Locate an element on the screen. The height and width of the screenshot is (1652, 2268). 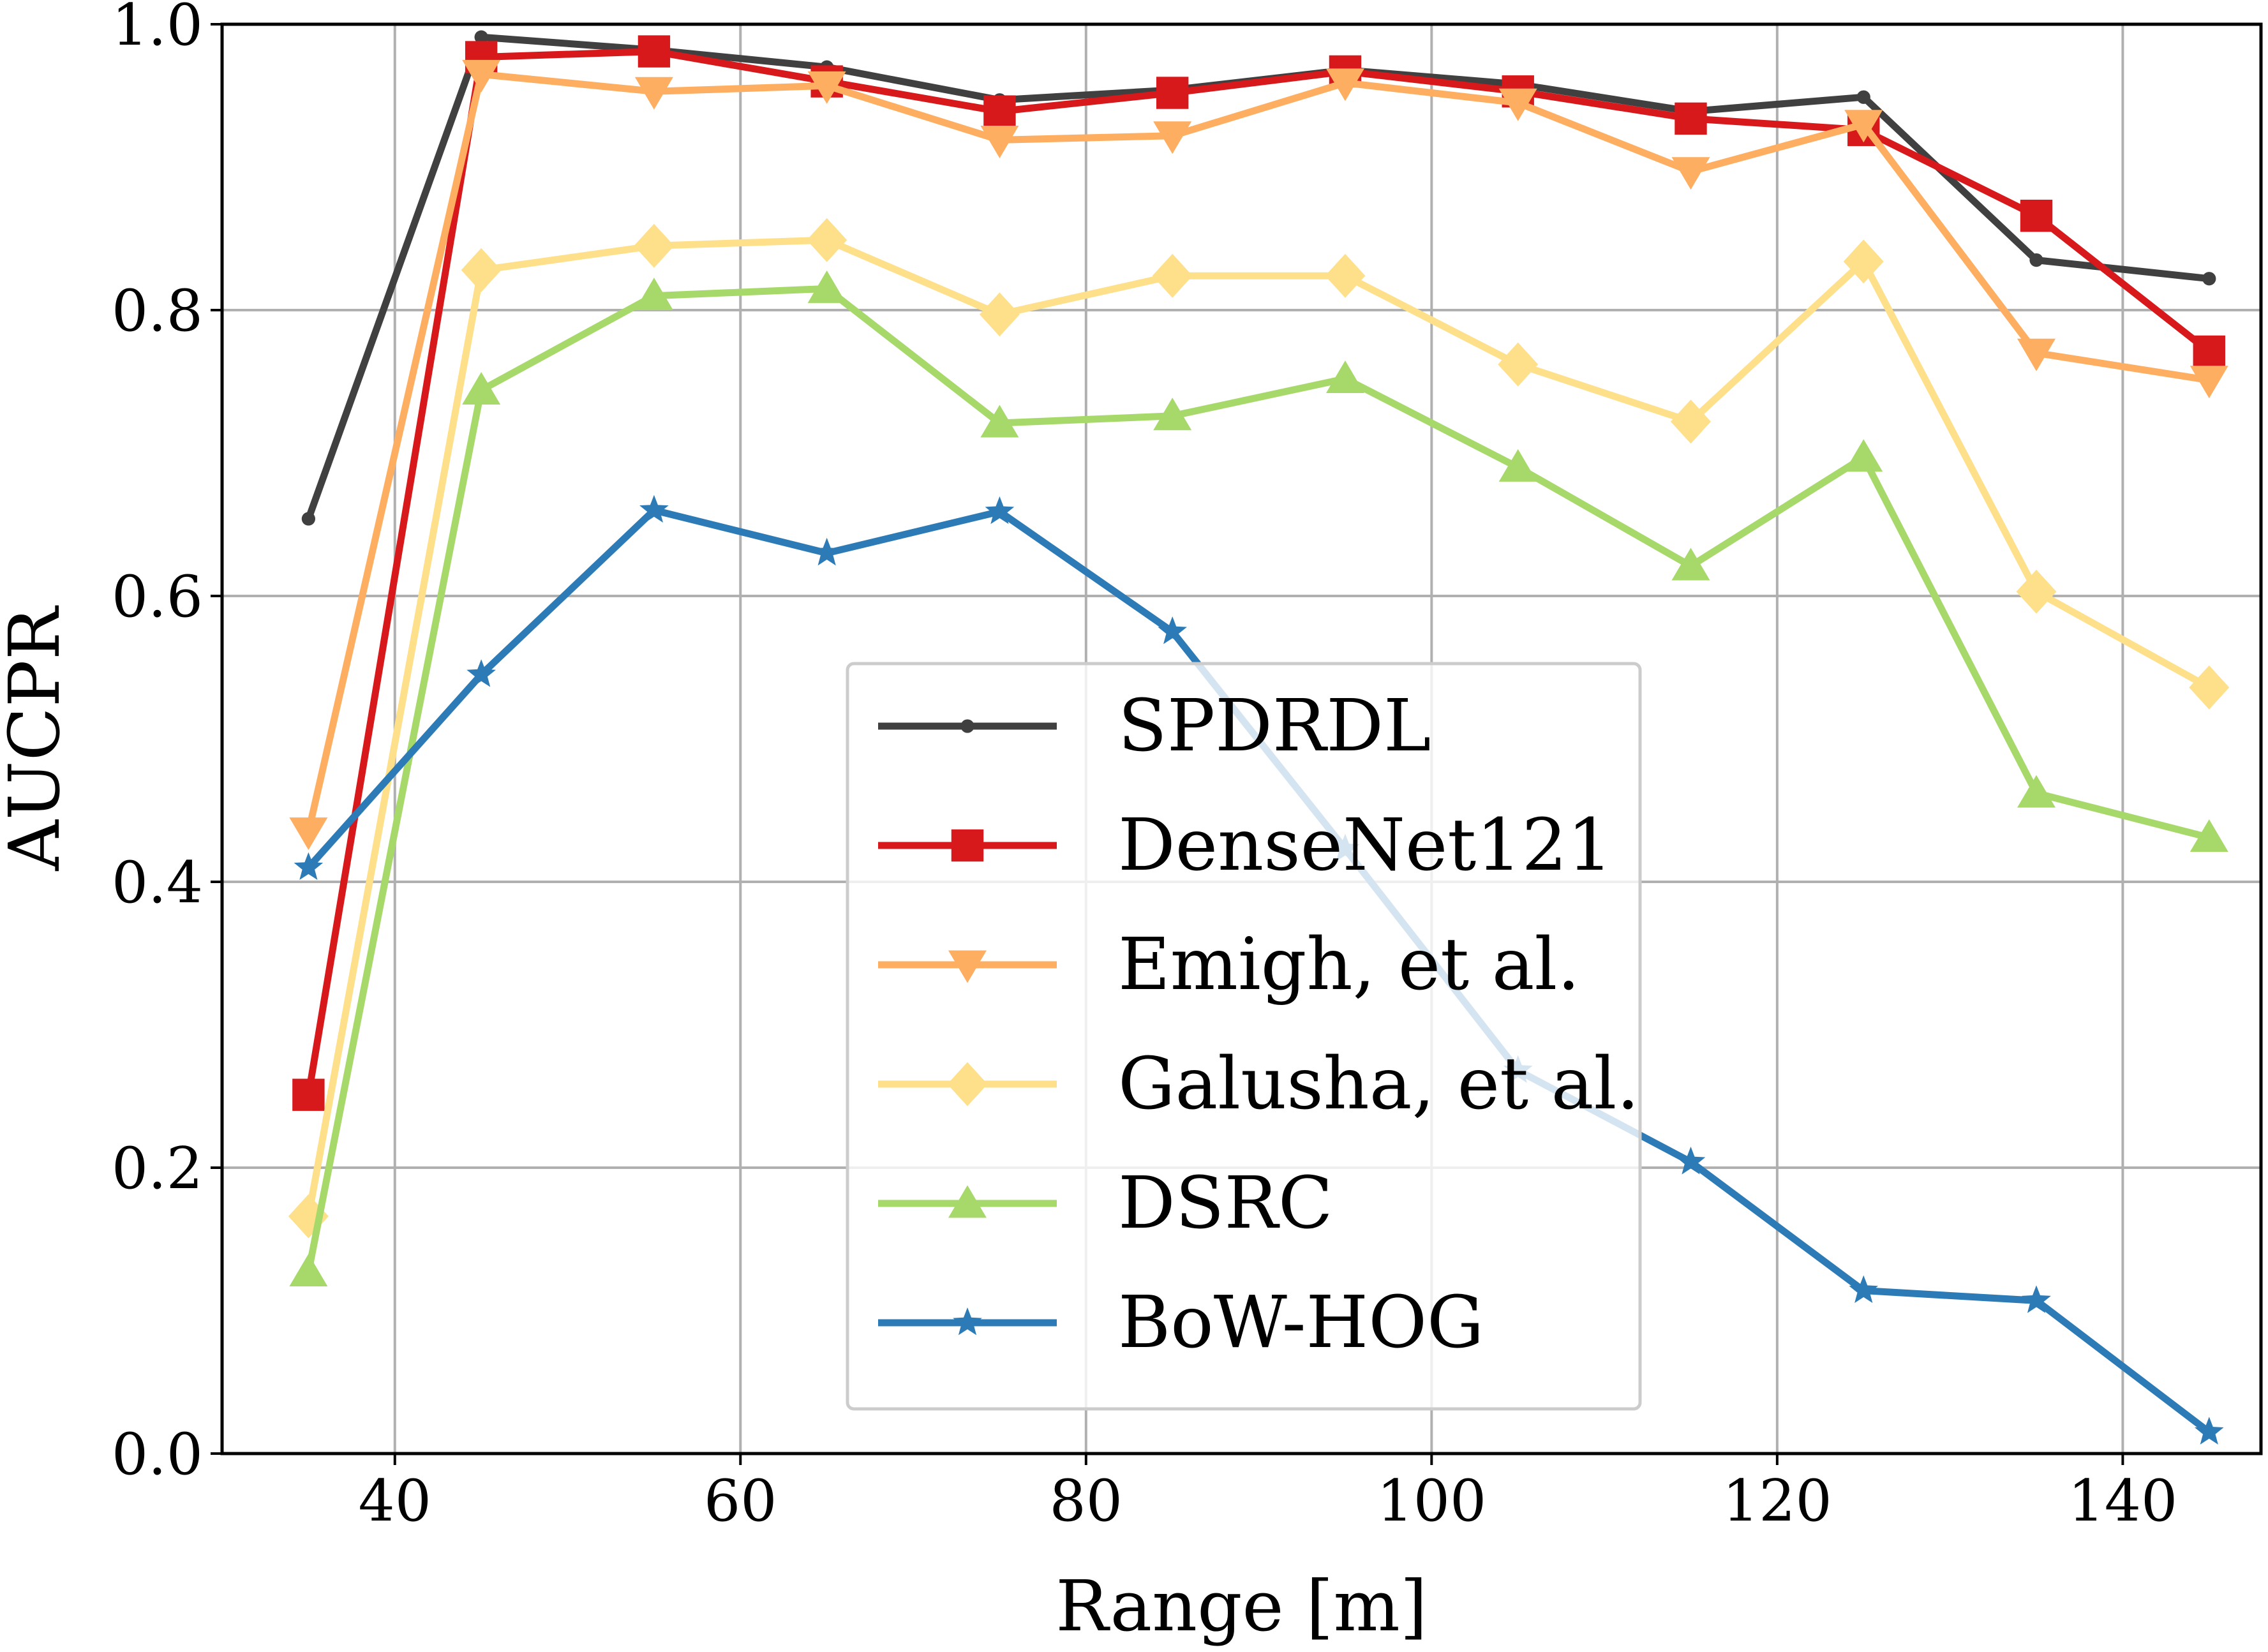
legend-item-galusha-et-al: Galusha, et al. is located at coordinates (1259, 1085).